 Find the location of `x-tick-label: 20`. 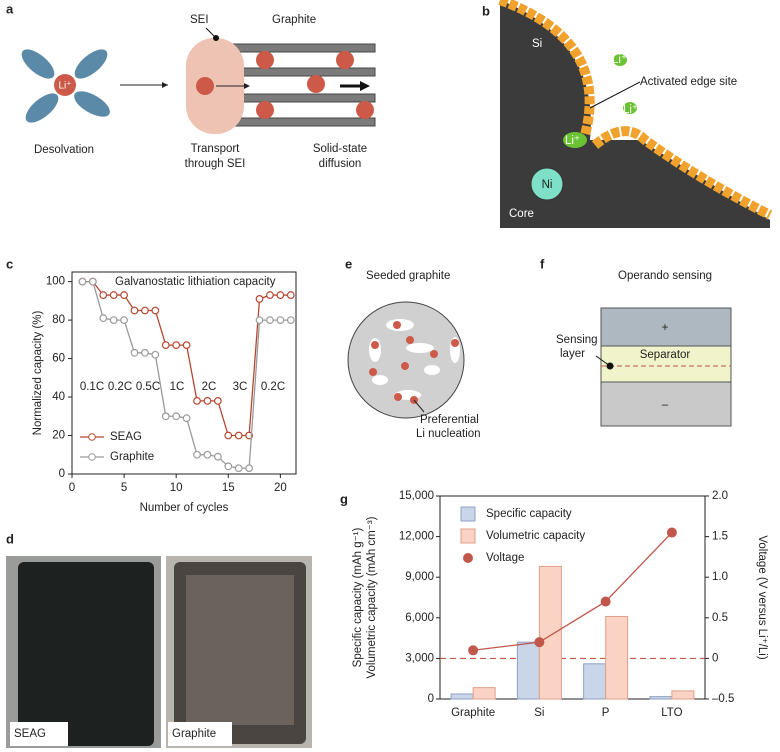

x-tick-label: 20 is located at coordinates (280, 488).